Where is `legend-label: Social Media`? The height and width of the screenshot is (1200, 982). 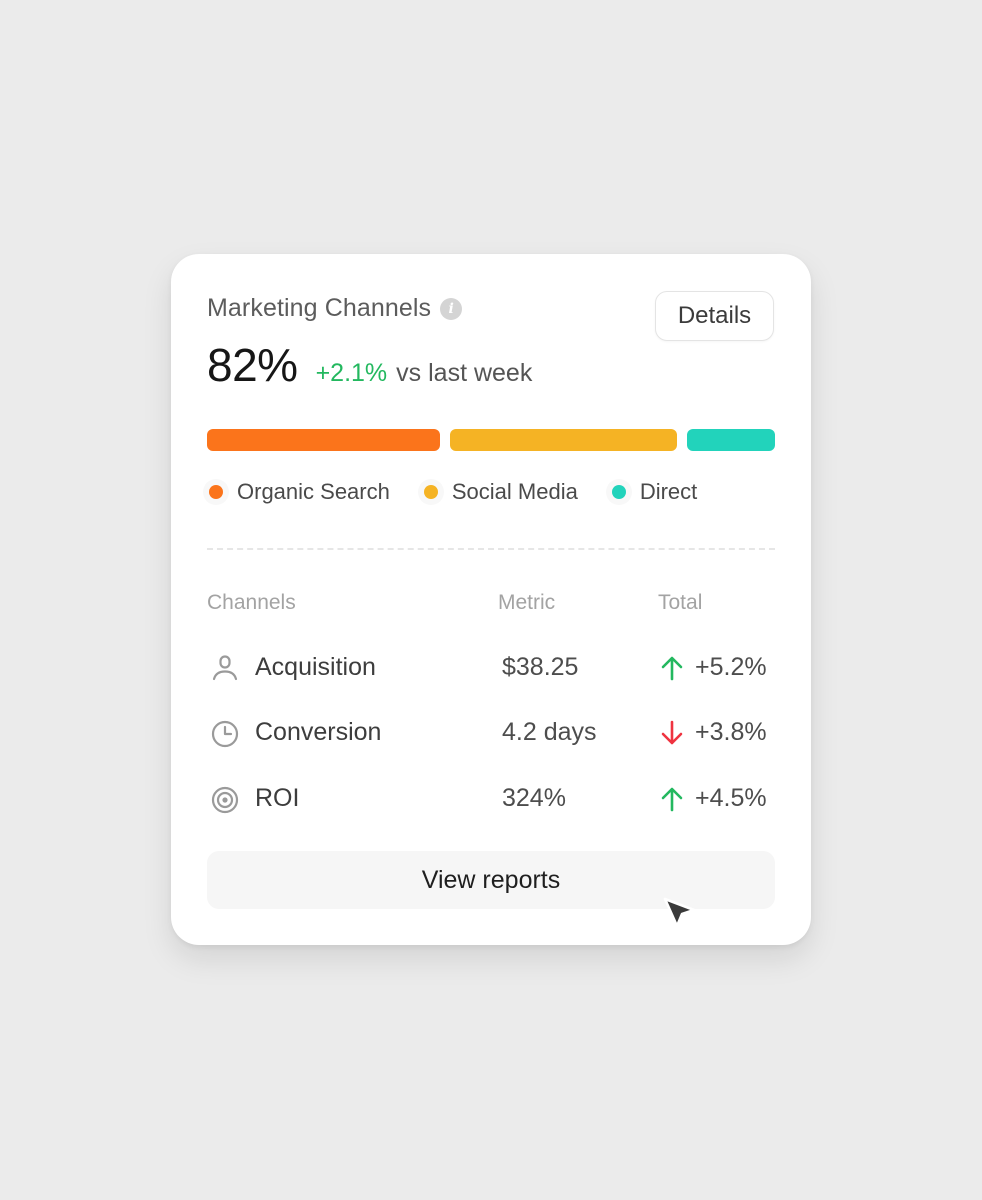
legend-label: Social Media is located at coordinates (514, 491).